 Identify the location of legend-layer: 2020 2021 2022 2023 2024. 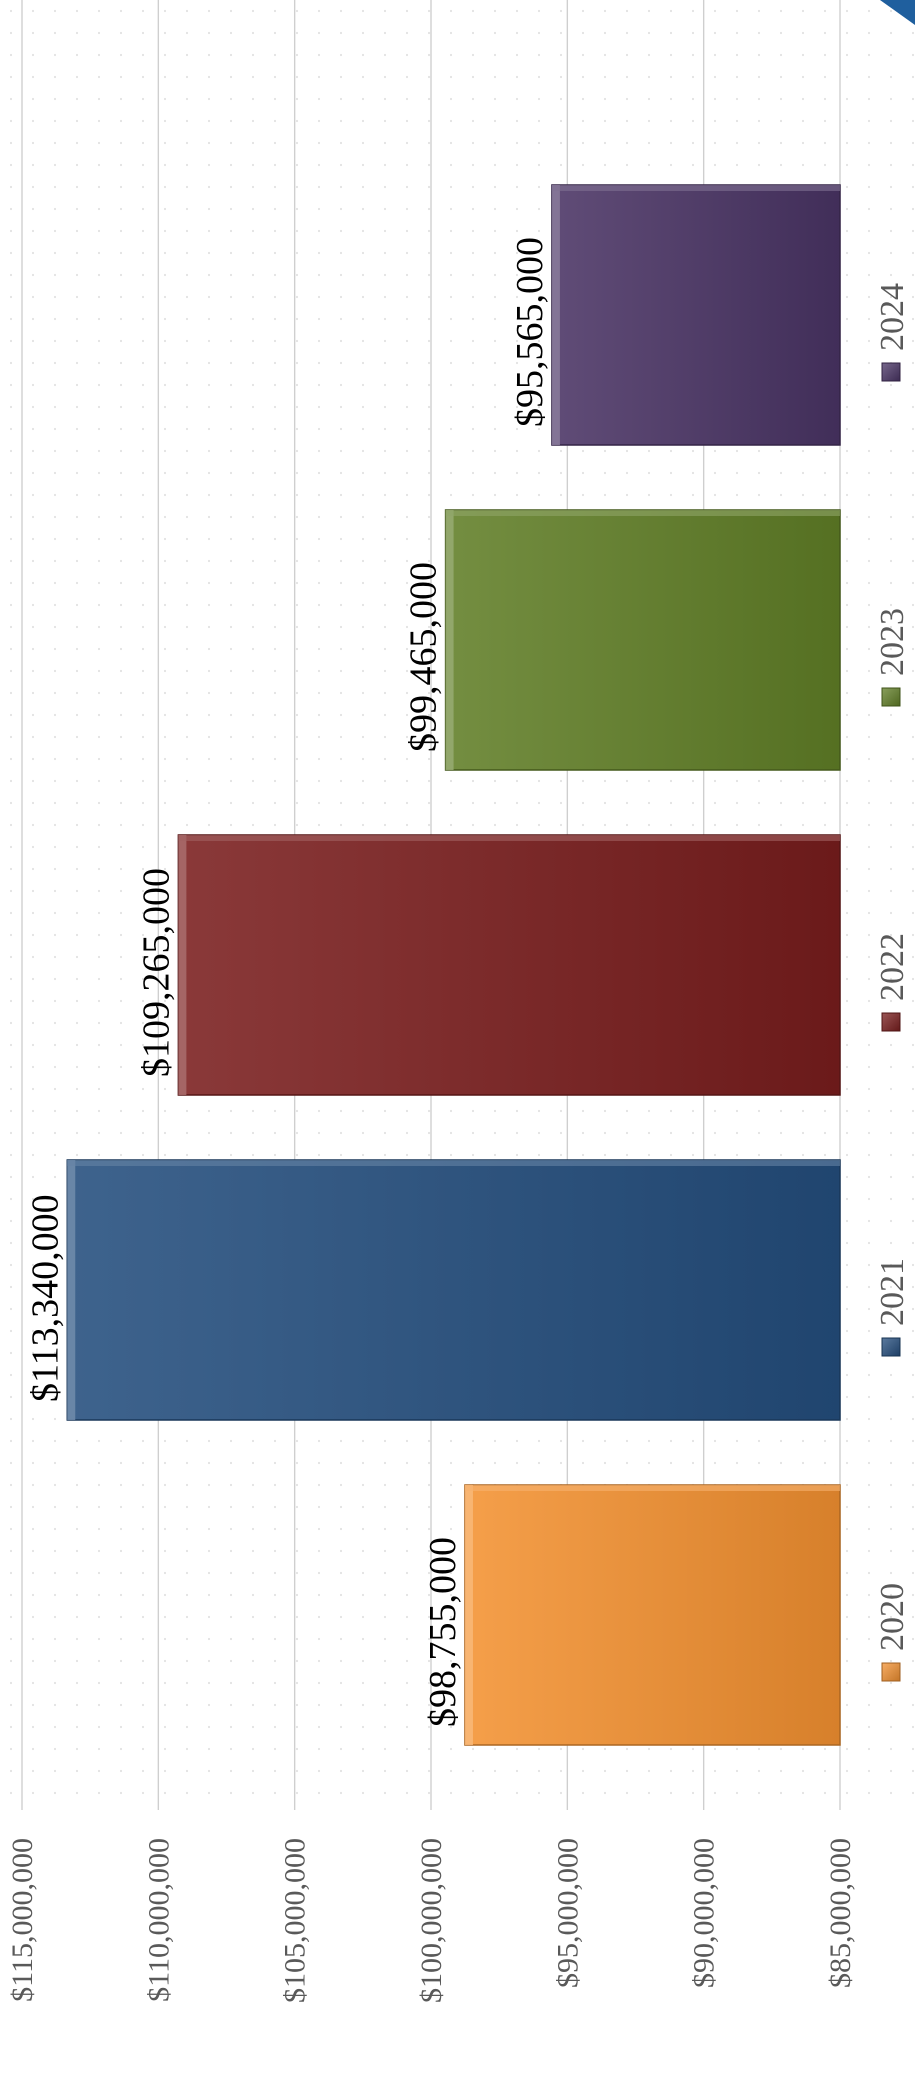
(892, 982).